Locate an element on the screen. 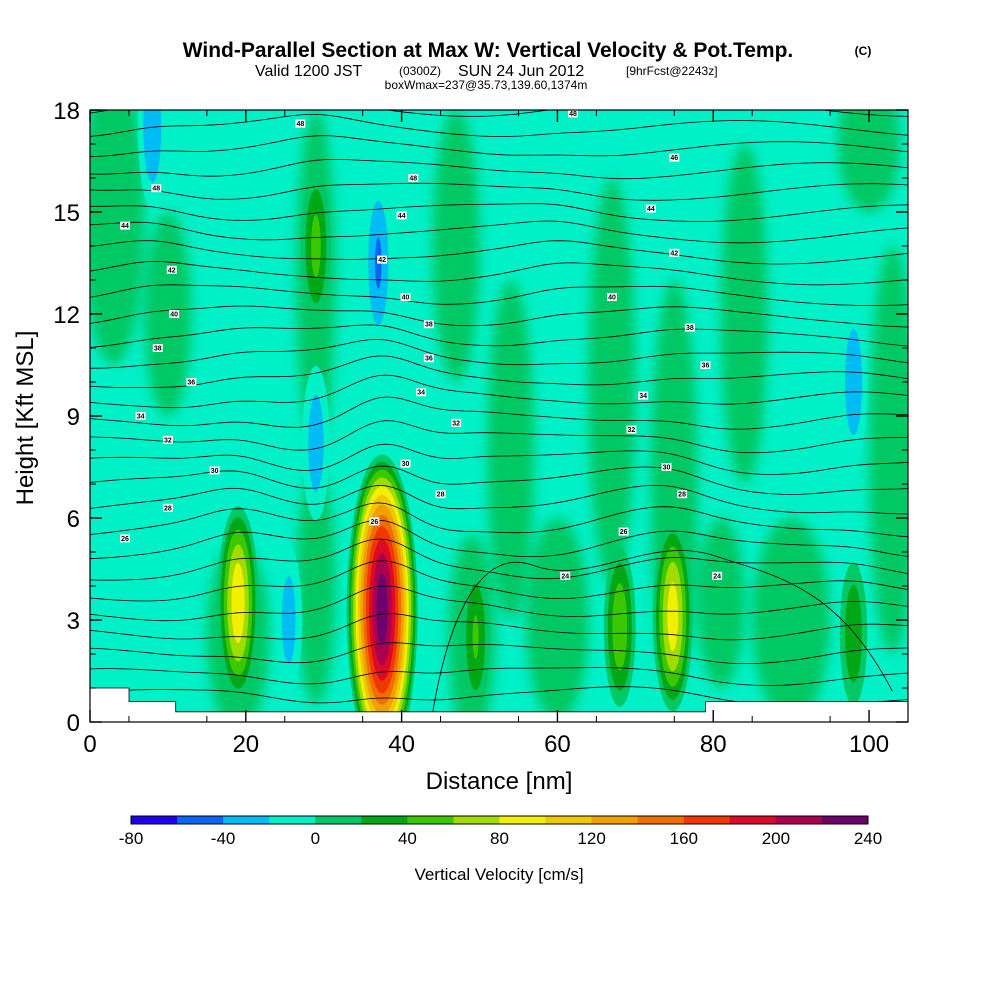 The image size is (1000, 1000). updraft-core is located at coordinates (382, 588).